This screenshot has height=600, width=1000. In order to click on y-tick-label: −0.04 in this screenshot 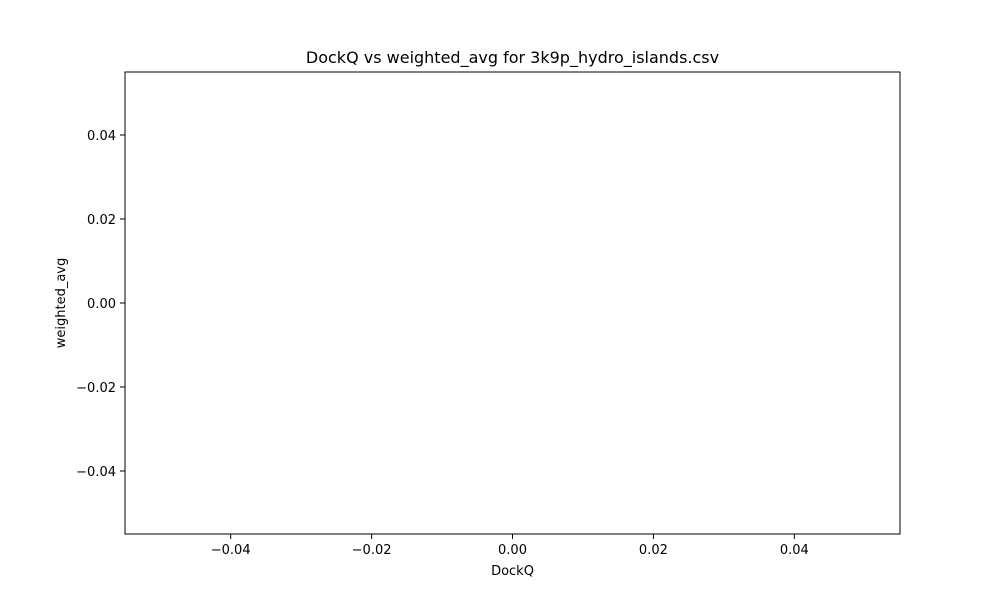, I will do `click(96, 472)`.